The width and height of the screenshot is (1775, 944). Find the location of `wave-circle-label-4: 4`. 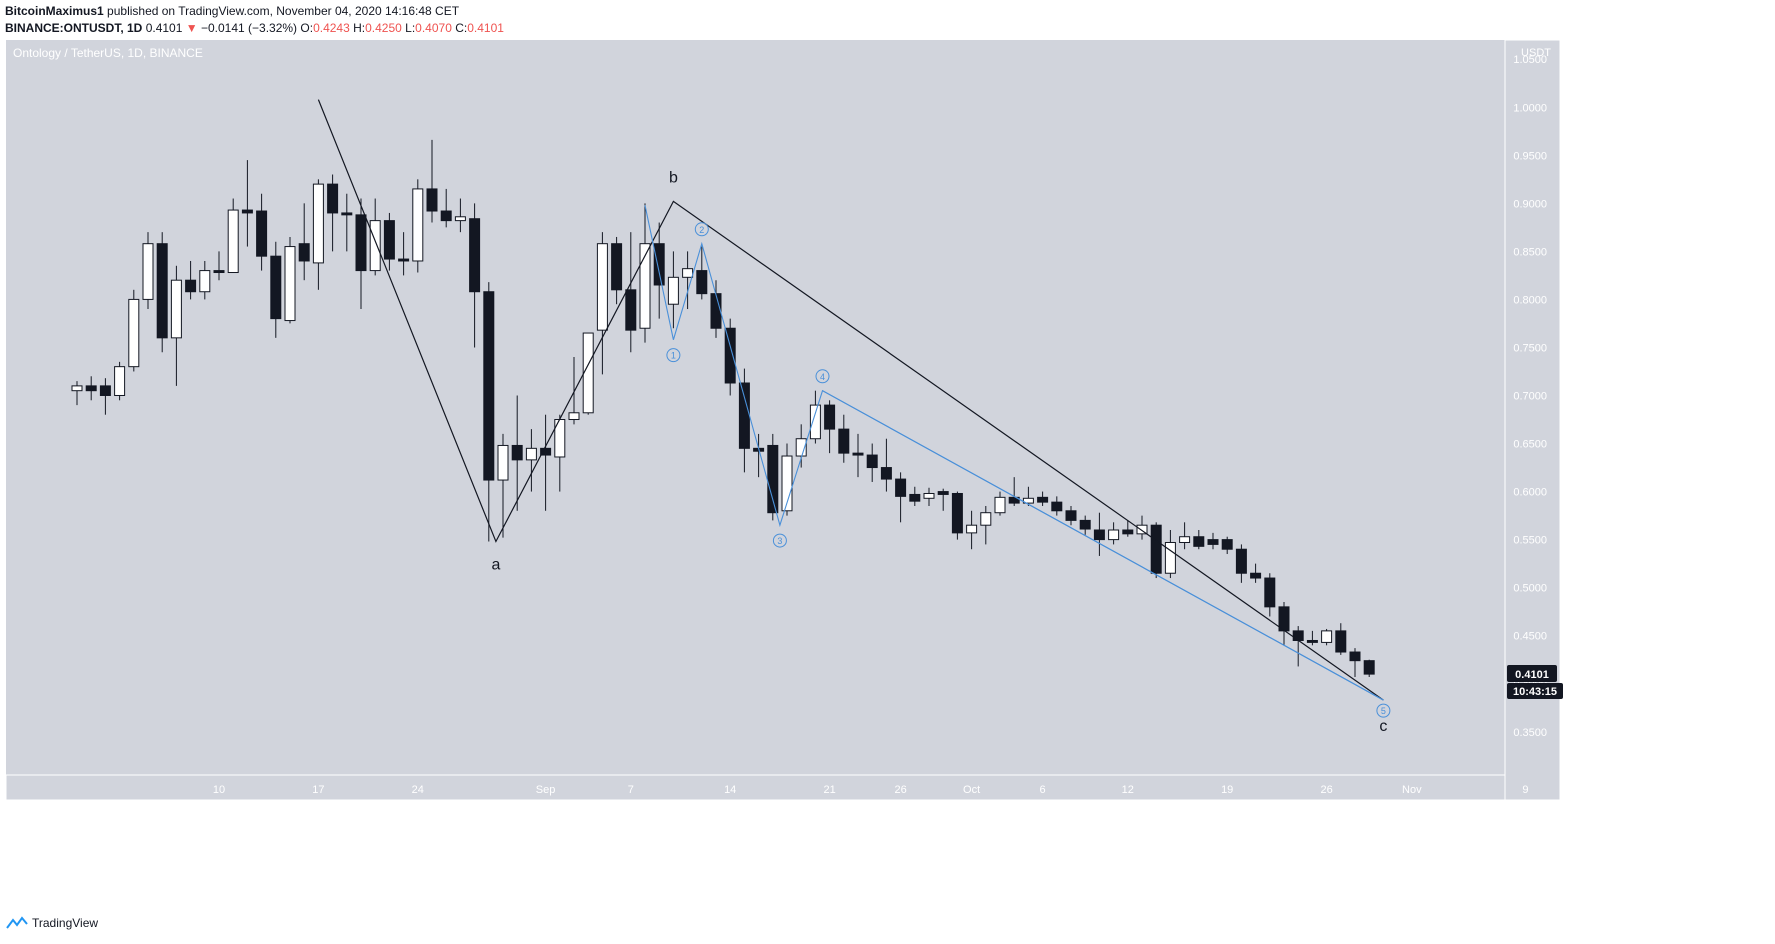

wave-circle-label-4: 4 is located at coordinates (822, 376).